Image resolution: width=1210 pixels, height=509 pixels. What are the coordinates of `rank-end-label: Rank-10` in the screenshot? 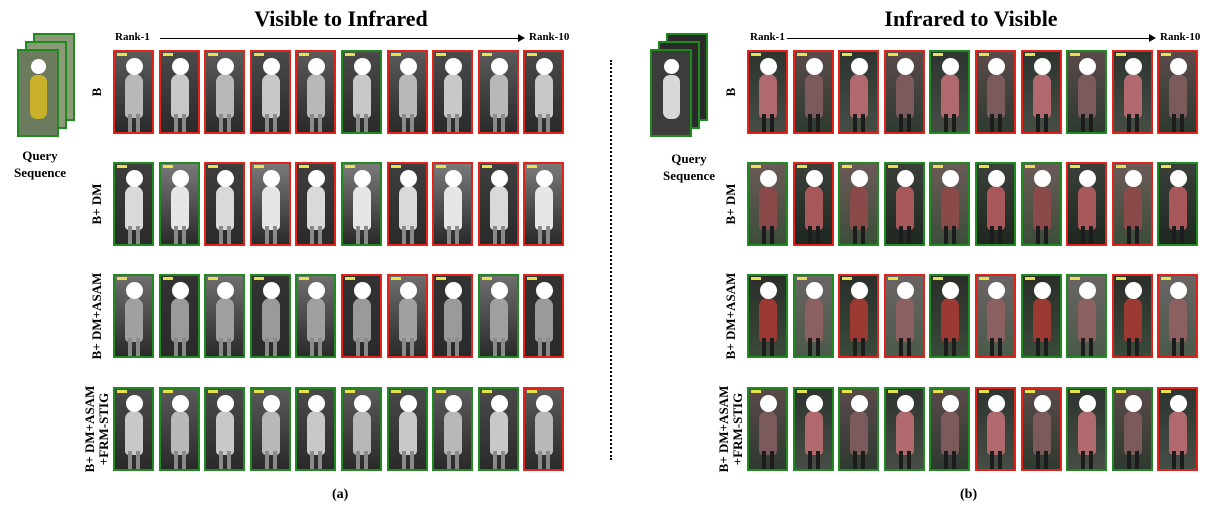 It's located at (549, 37).